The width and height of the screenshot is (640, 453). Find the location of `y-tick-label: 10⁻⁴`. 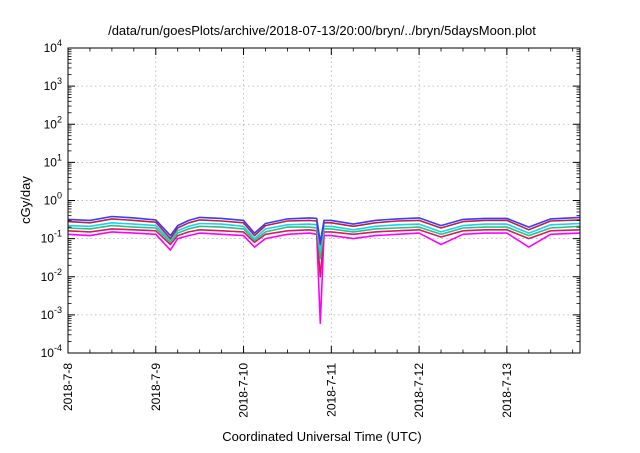

y-tick-label: 10⁻⁴ is located at coordinates (51, 351).